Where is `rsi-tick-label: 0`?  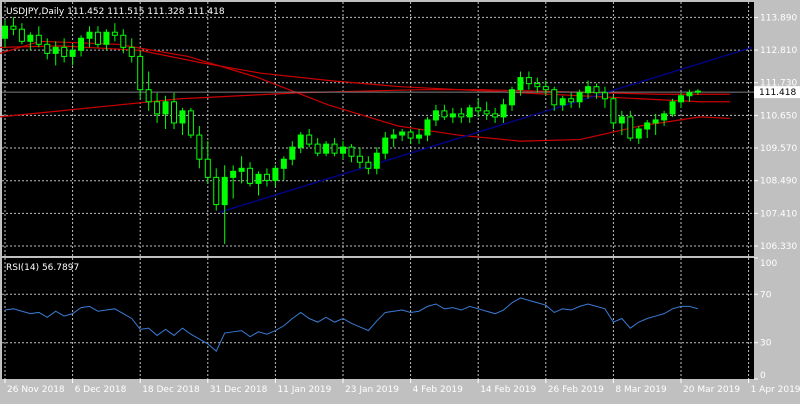 rsi-tick-label: 0 is located at coordinates (763, 376).